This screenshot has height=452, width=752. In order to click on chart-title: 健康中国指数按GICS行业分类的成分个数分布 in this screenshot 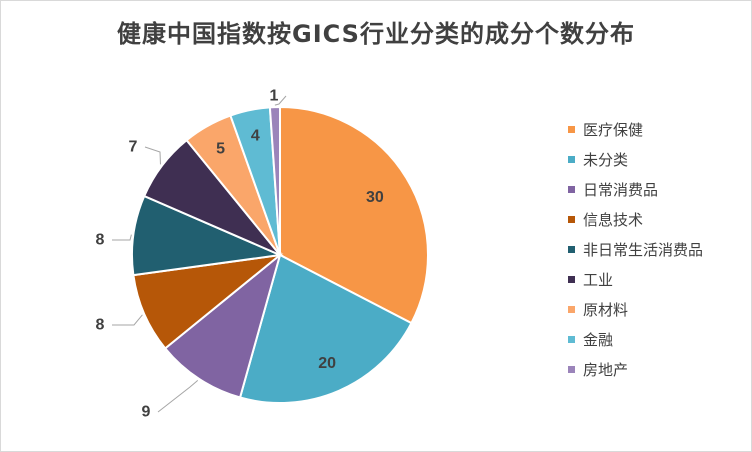, I will do `click(376, 34)`.